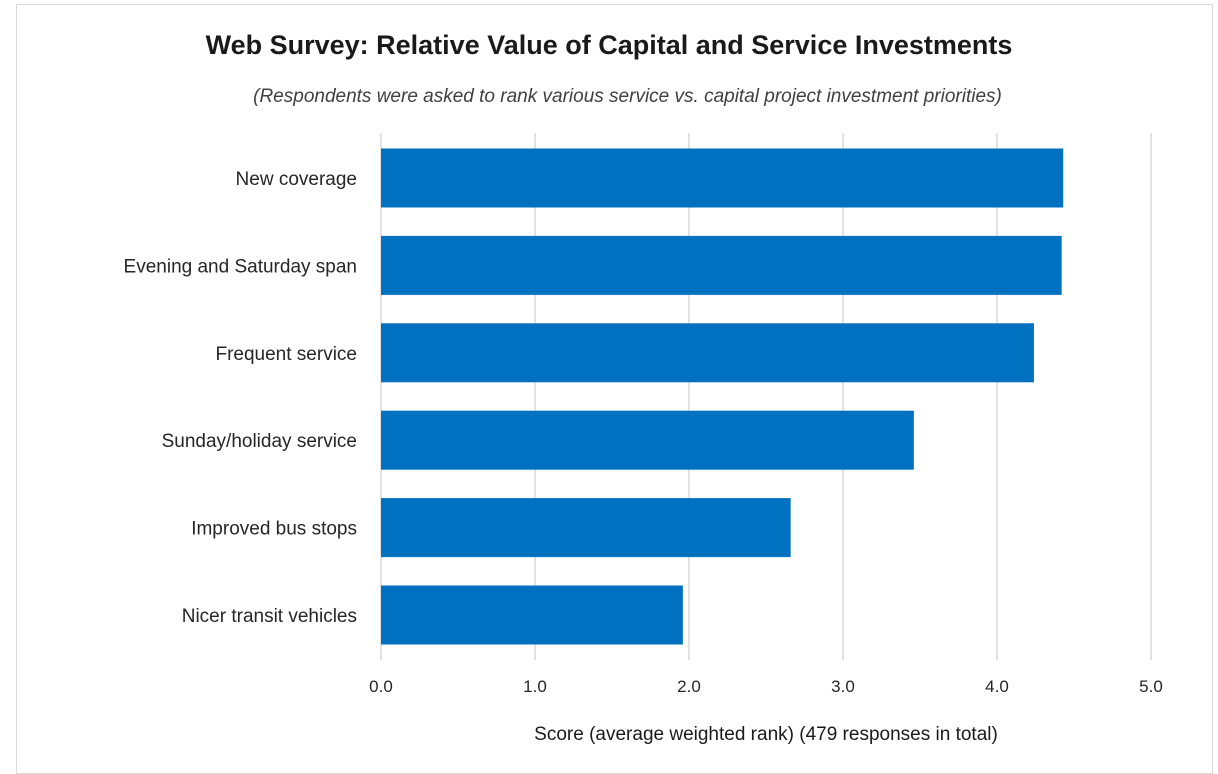 The width and height of the screenshot is (1218, 774). I want to click on x-tick-label: 0.0, so click(381, 686).